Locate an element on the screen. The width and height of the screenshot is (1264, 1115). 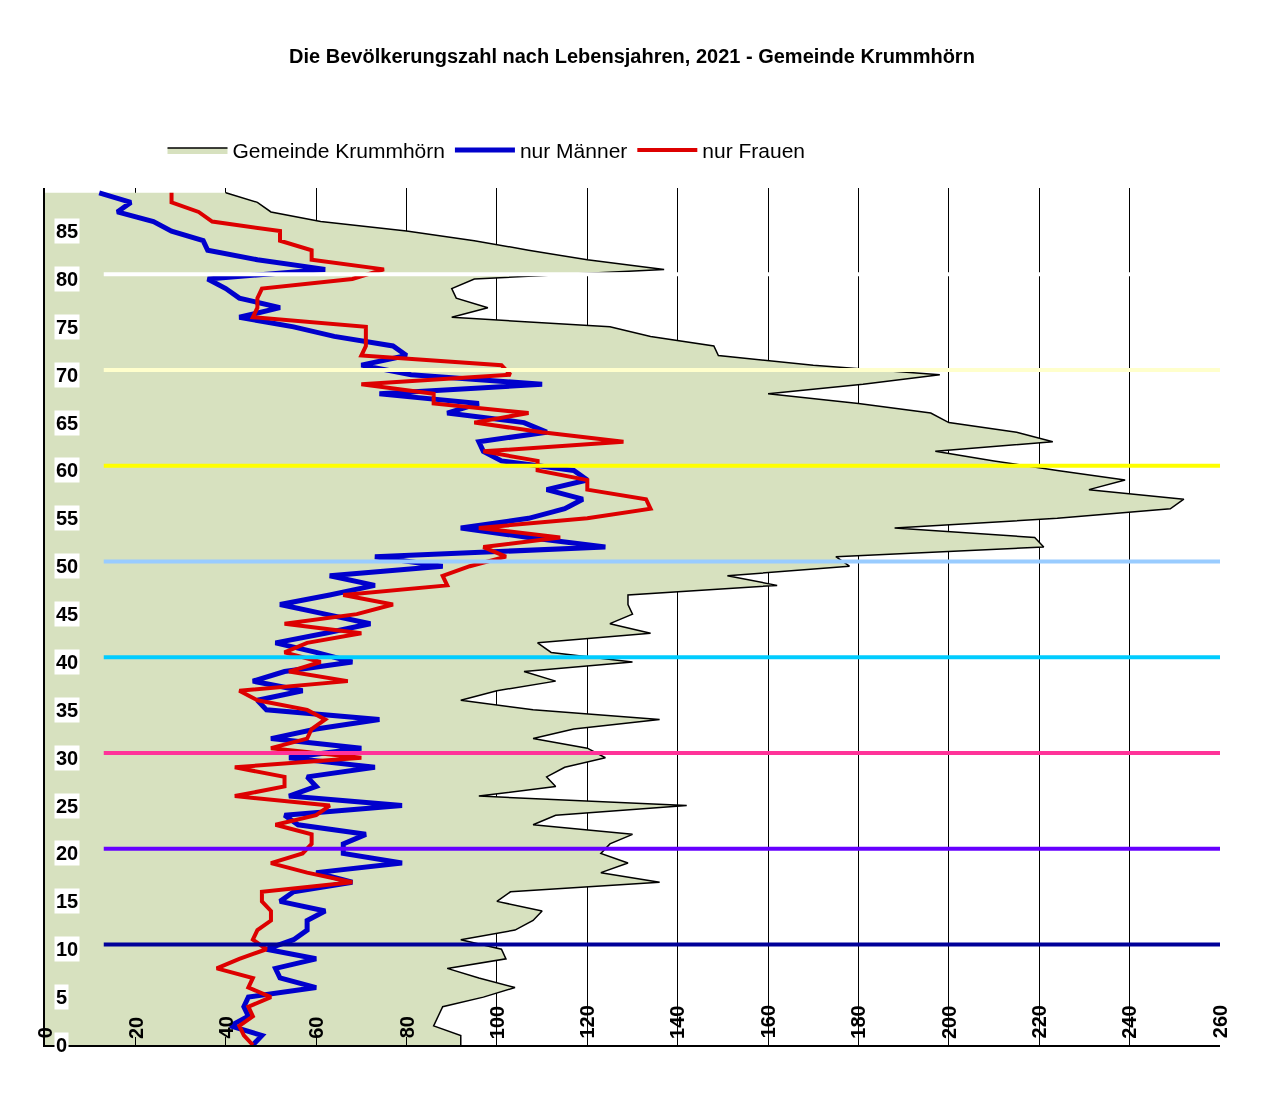
x-tick-label: 260 is located at coordinates (1219, 1021).